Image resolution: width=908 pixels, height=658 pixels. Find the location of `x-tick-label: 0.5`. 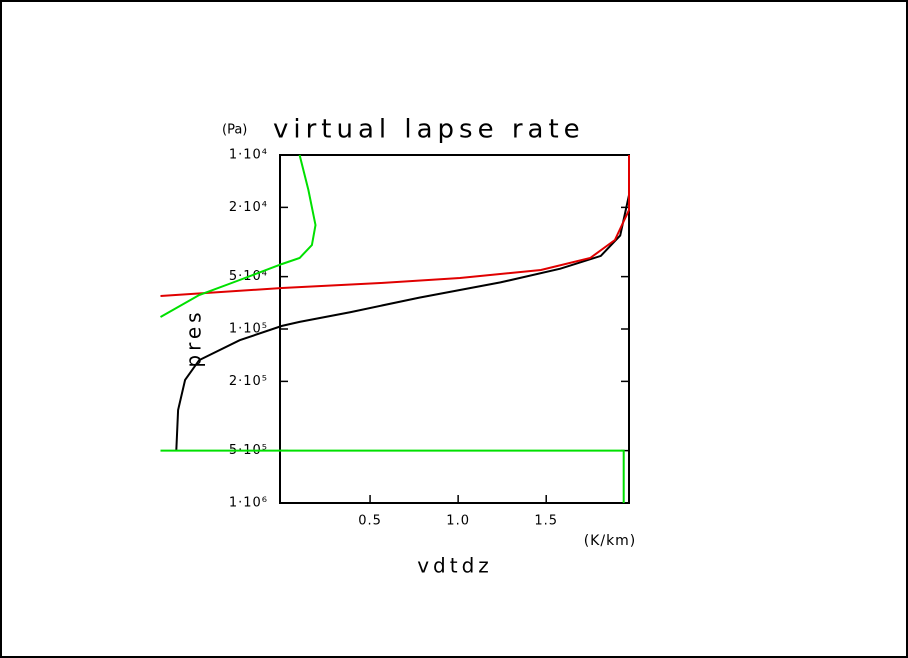

x-tick-label: 0.5 is located at coordinates (370, 521).